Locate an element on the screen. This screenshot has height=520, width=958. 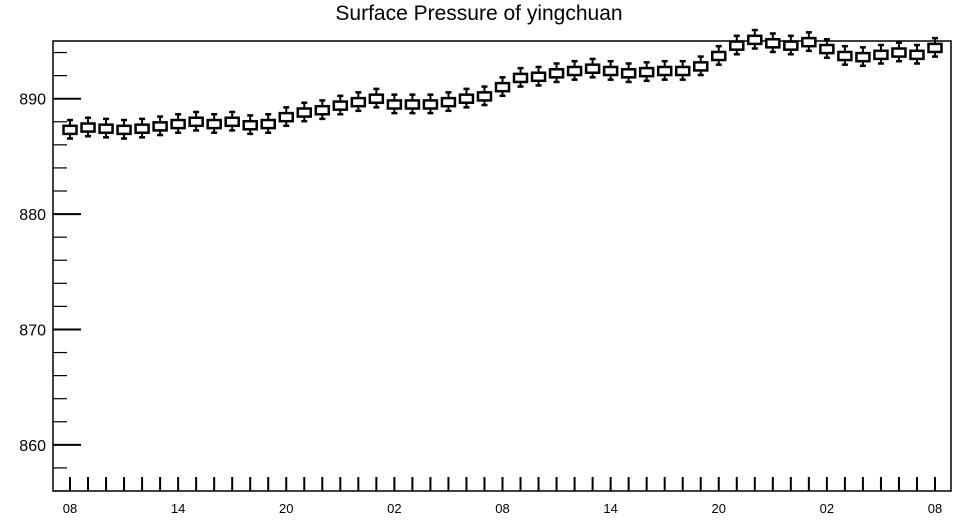
x-axis: 08 14 20 02 08 14 20 02 08 is located at coordinates (502, 496).